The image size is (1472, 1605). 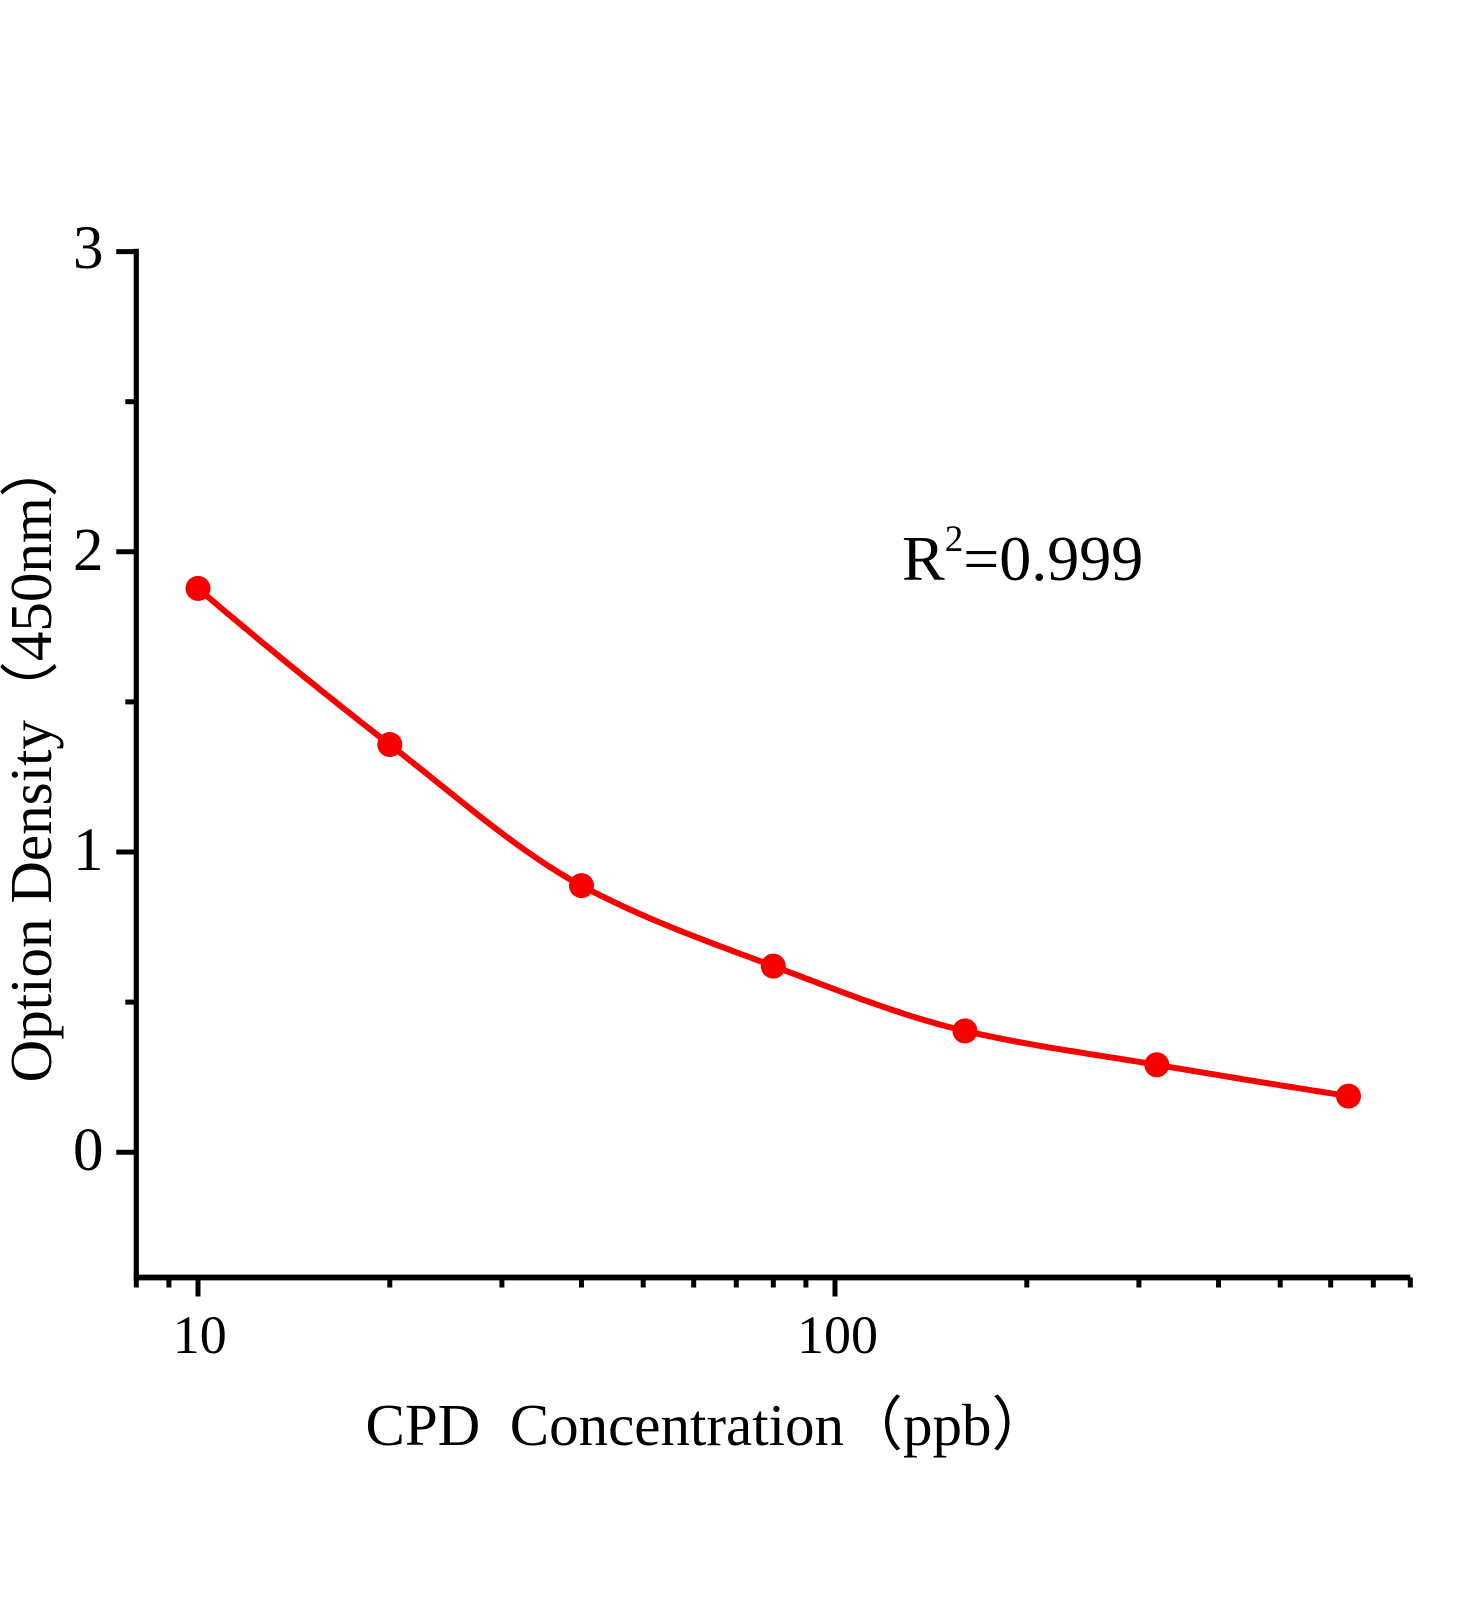 I want to click on svg-text: 100, so click(x=837, y=1335).